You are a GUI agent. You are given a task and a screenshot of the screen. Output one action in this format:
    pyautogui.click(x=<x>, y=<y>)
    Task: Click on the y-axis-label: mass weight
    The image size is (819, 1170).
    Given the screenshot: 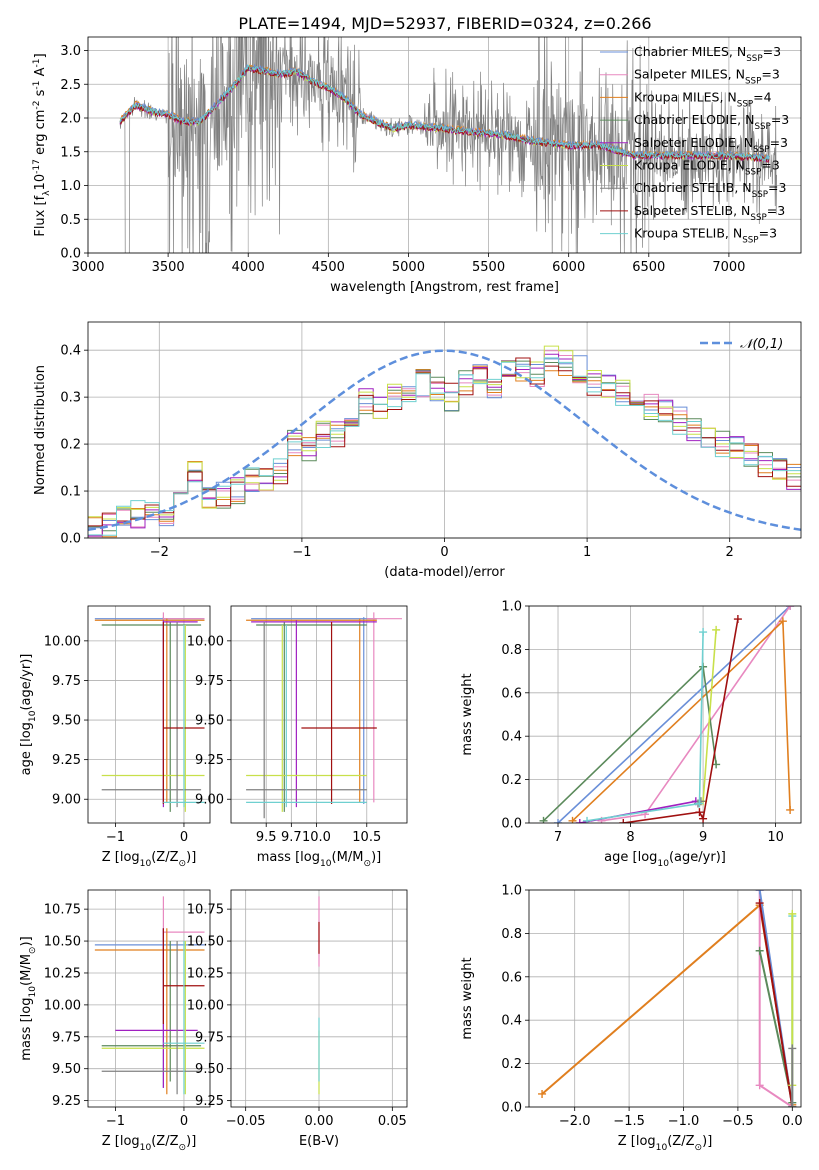 What is the action you would take?
    pyautogui.click(x=467, y=714)
    